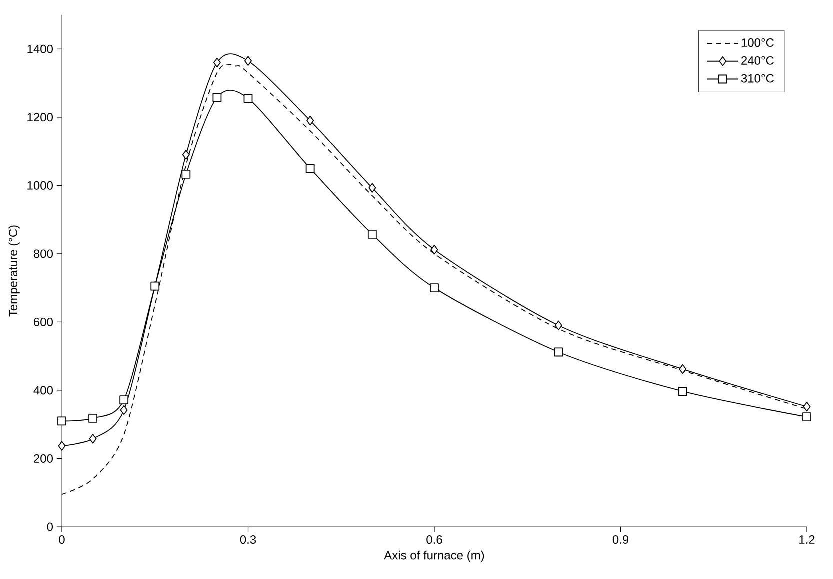 The width and height of the screenshot is (833, 579). What do you see at coordinates (434, 556) in the screenshot?
I see `x-axis-title: Axis of furnace (m)` at bounding box center [434, 556].